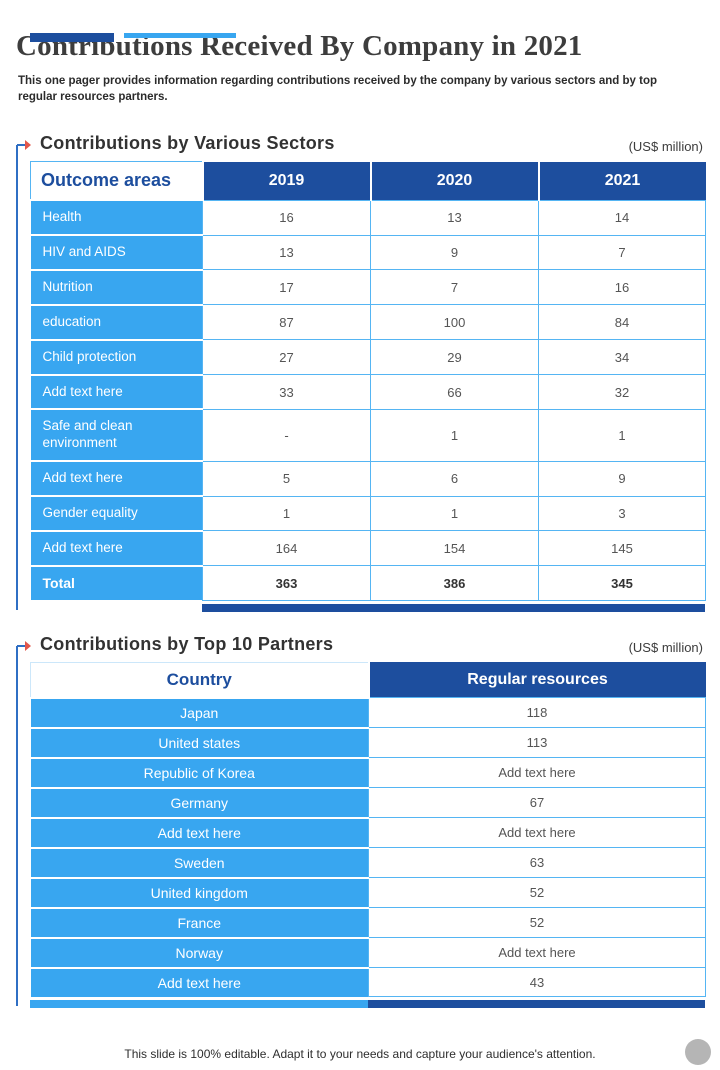 The width and height of the screenshot is (720, 1070). I want to click on table-header-row: Country Regular resources, so click(368, 680).